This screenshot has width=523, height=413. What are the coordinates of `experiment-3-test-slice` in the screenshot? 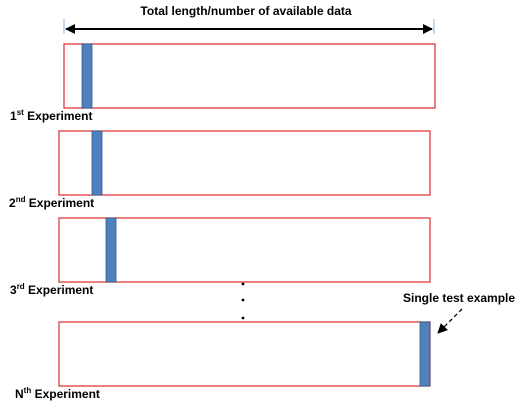 It's located at (111, 250).